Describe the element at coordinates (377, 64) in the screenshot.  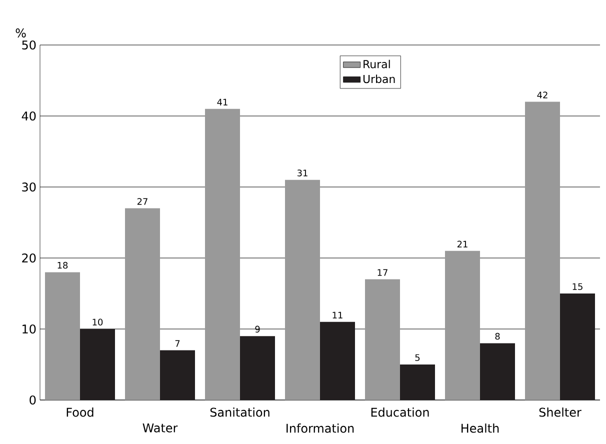
I see `legend-label: Rural` at that location.